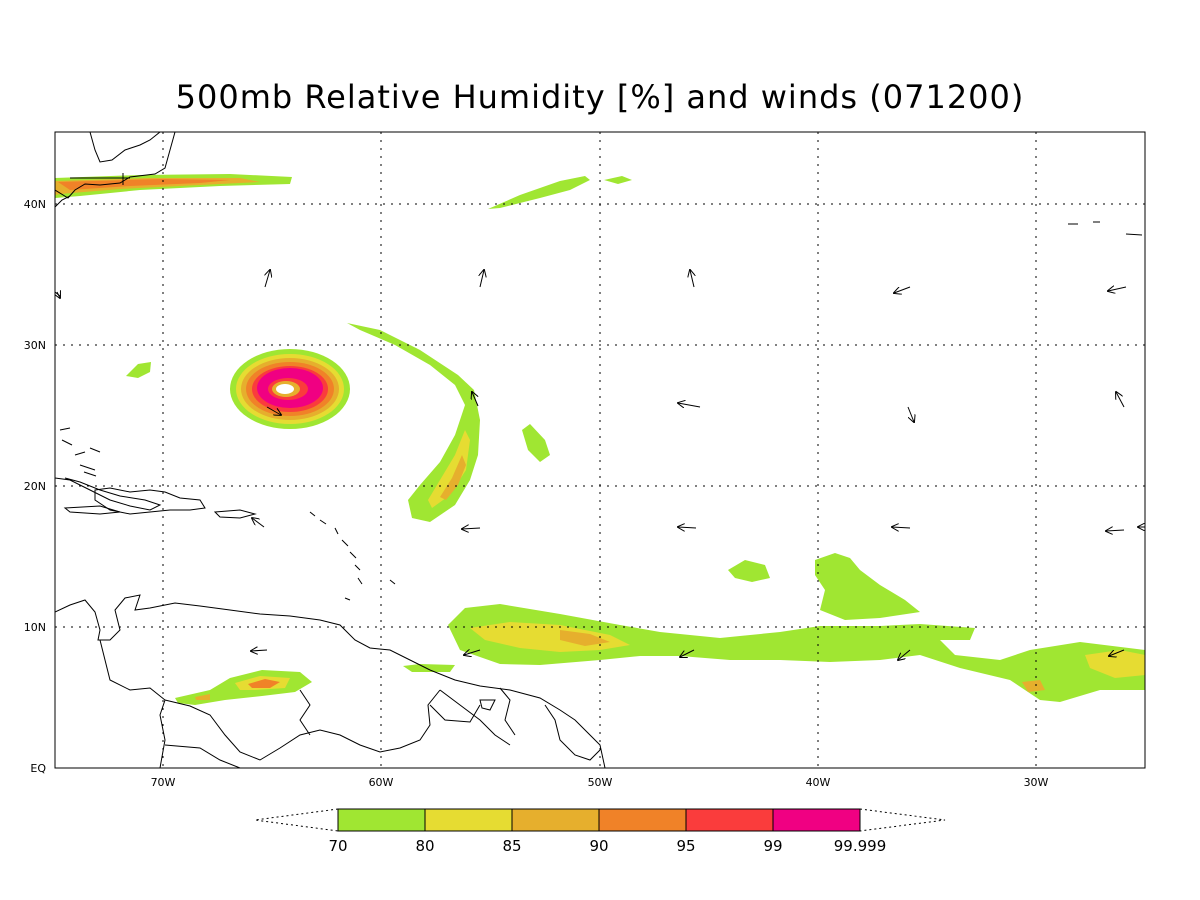  Describe the element at coordinates (296, 820) in the screenshot. I see `colorbar-left-arrow` at that location.